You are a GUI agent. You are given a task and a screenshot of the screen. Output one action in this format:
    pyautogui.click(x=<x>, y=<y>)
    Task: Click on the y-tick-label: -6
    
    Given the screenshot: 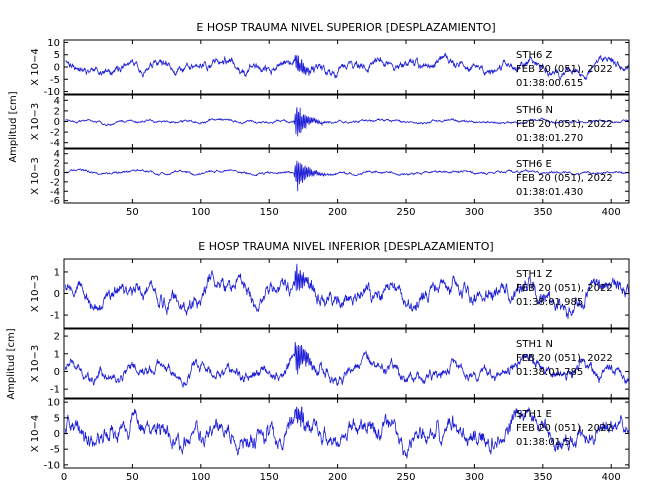 What is the action you would take?
    pyautogui.click(x=55, y=201)
    